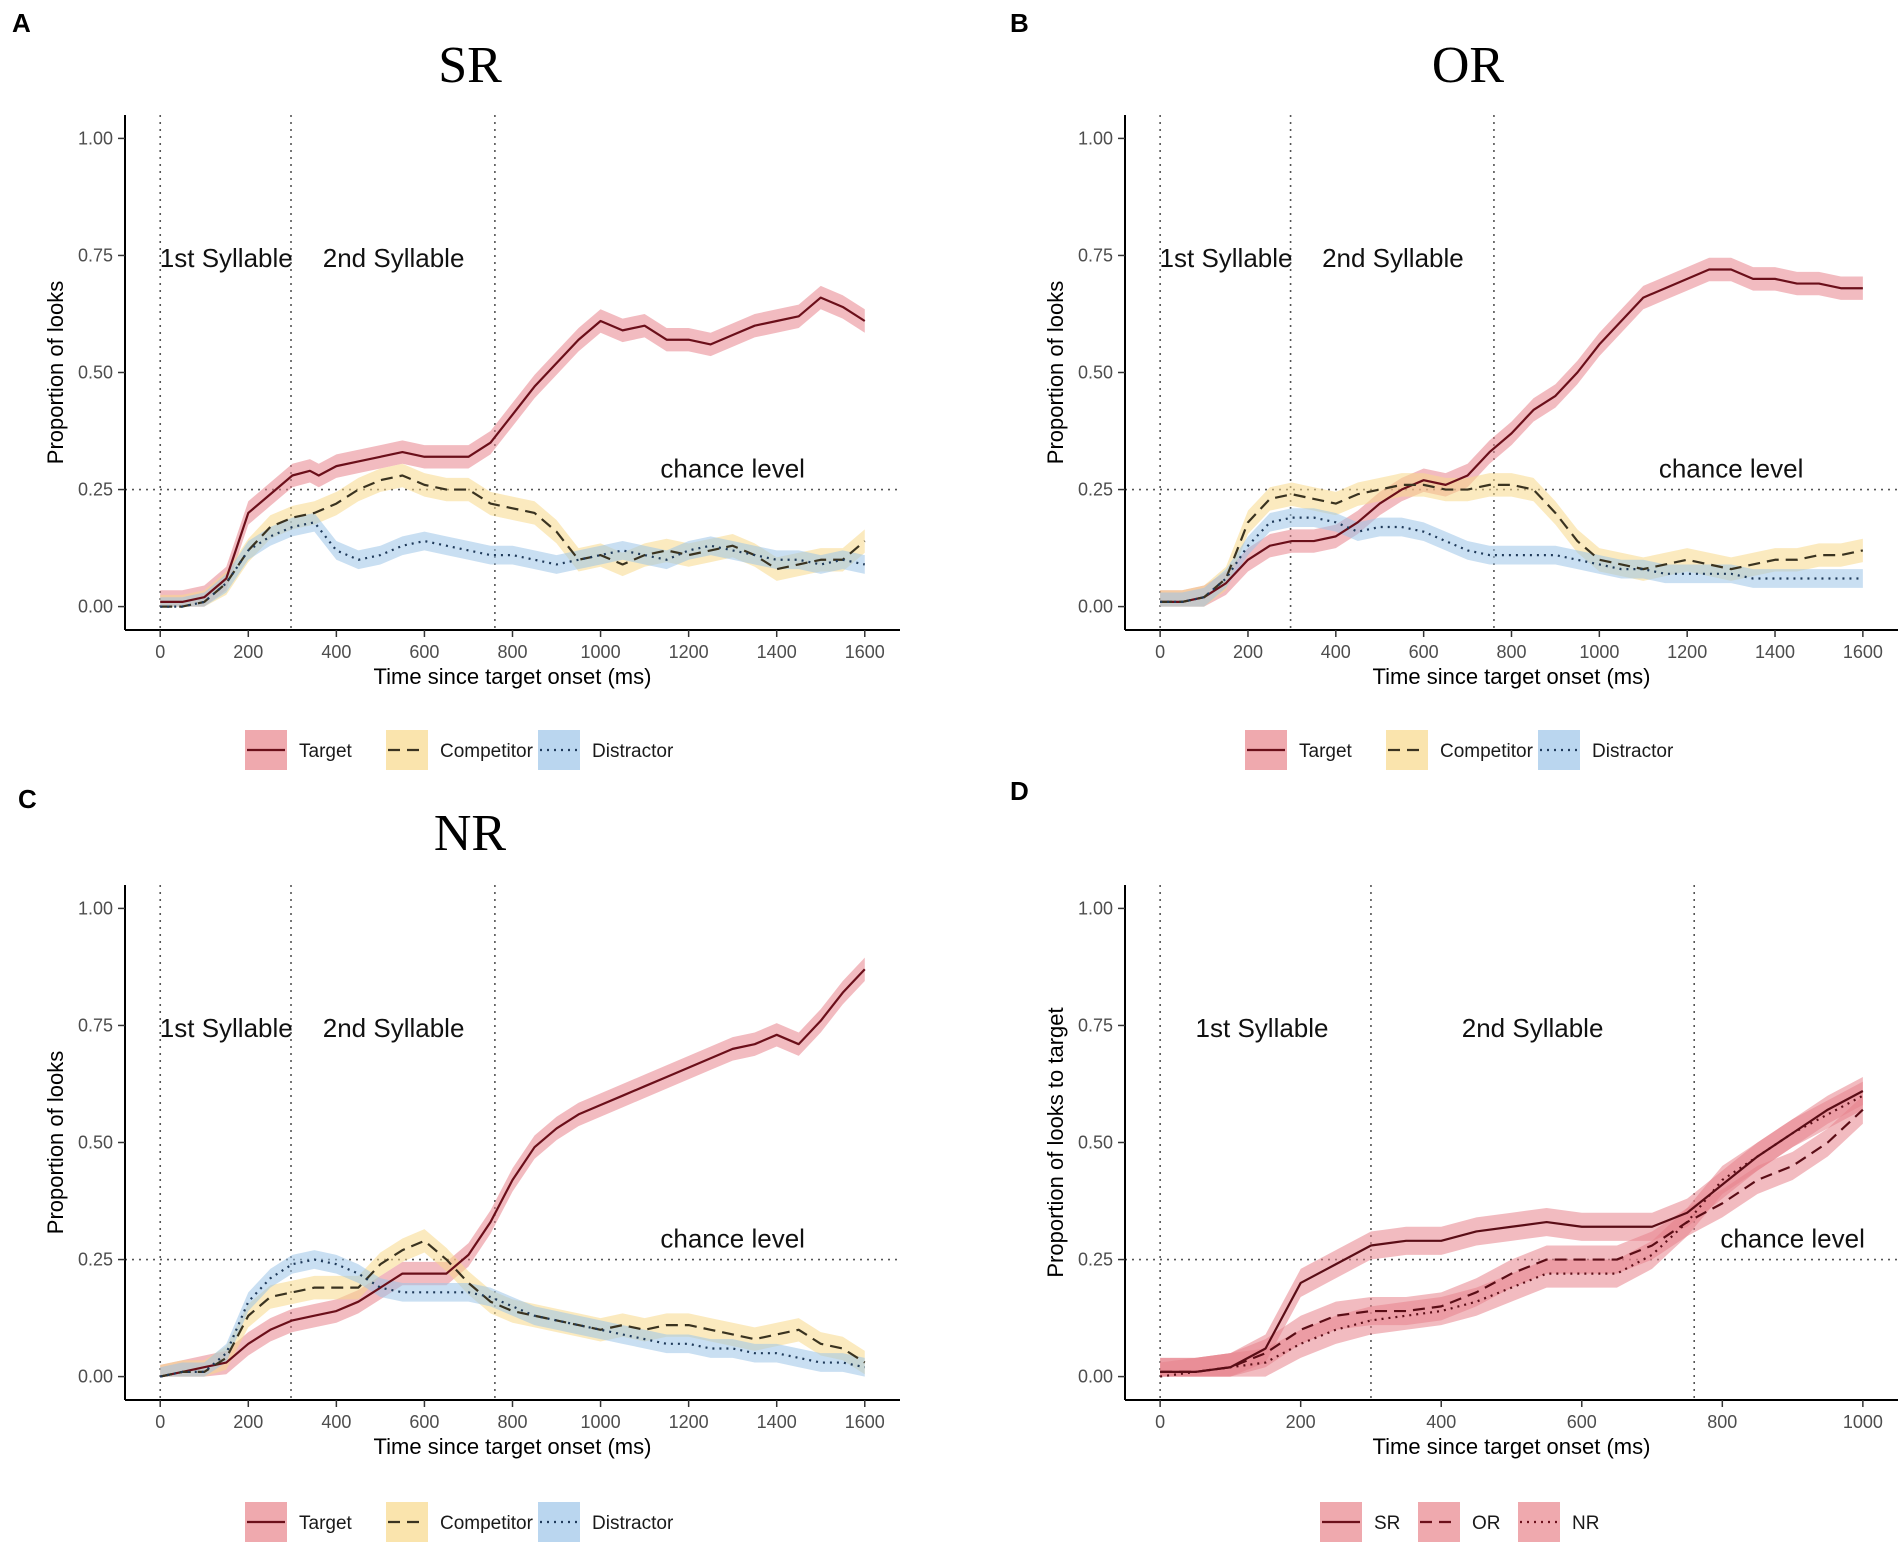 The height and width of the screenshot is (1542, 1904). What do you see at coordinates (1019, 23) in the screenshot?
I see `panel-letter-b: B` at bounding box center [1019, 23].